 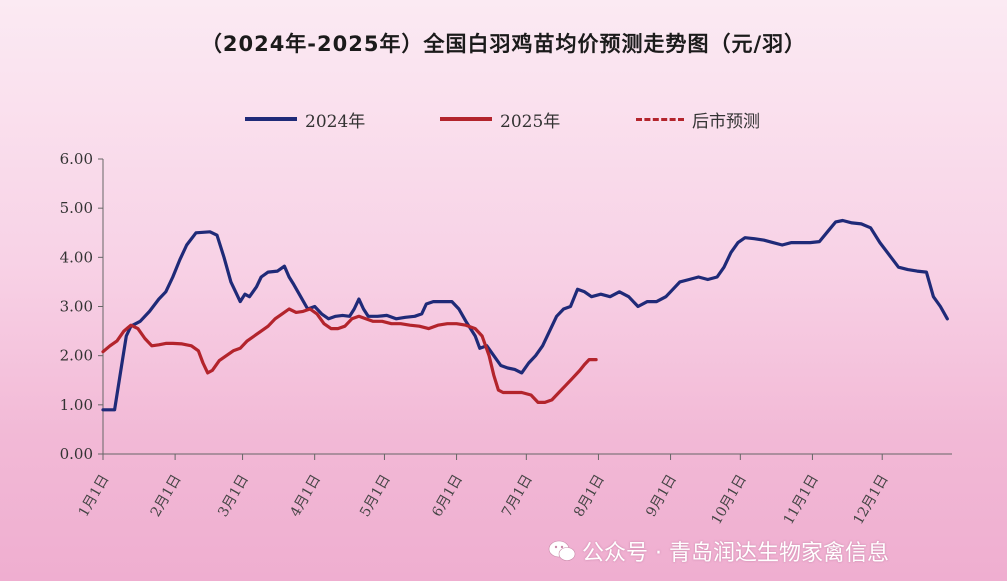 I want to click on y-tick-label: 0.00, so click(x=76, y=454).